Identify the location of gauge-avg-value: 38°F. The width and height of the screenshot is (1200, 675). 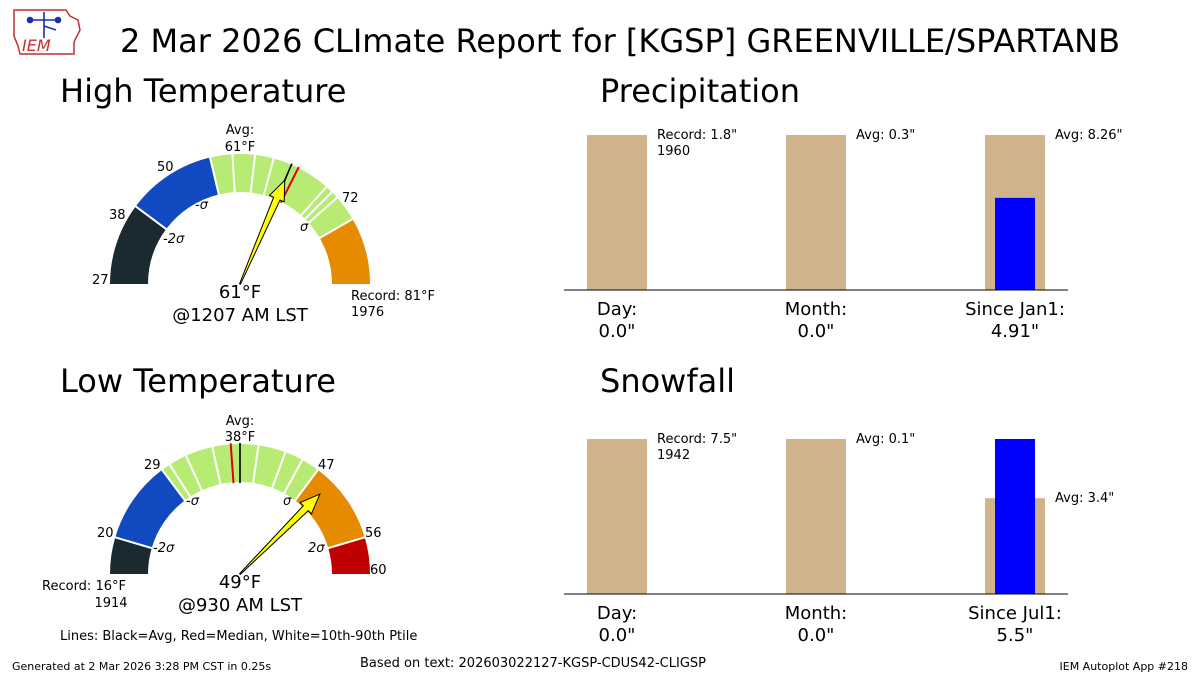
(240, 437).